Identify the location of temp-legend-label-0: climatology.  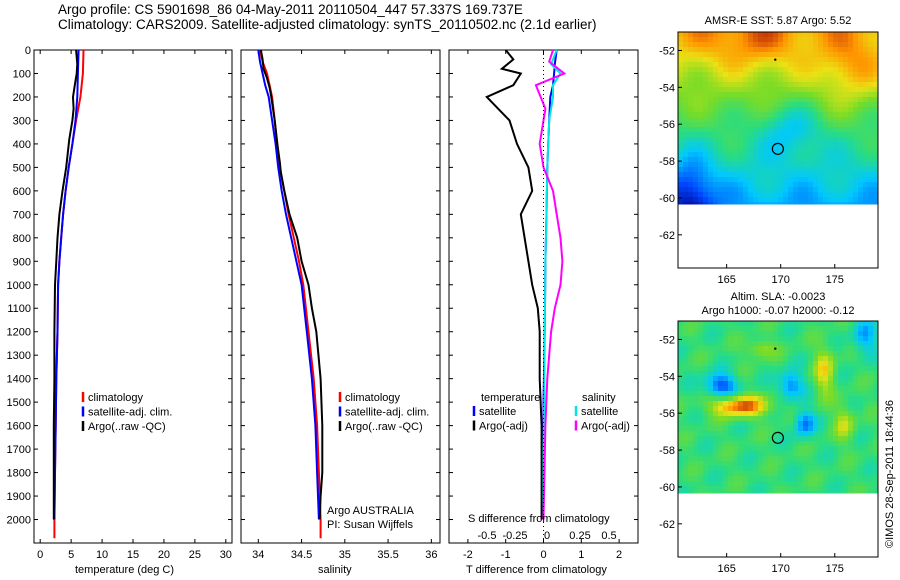
(116, 398).